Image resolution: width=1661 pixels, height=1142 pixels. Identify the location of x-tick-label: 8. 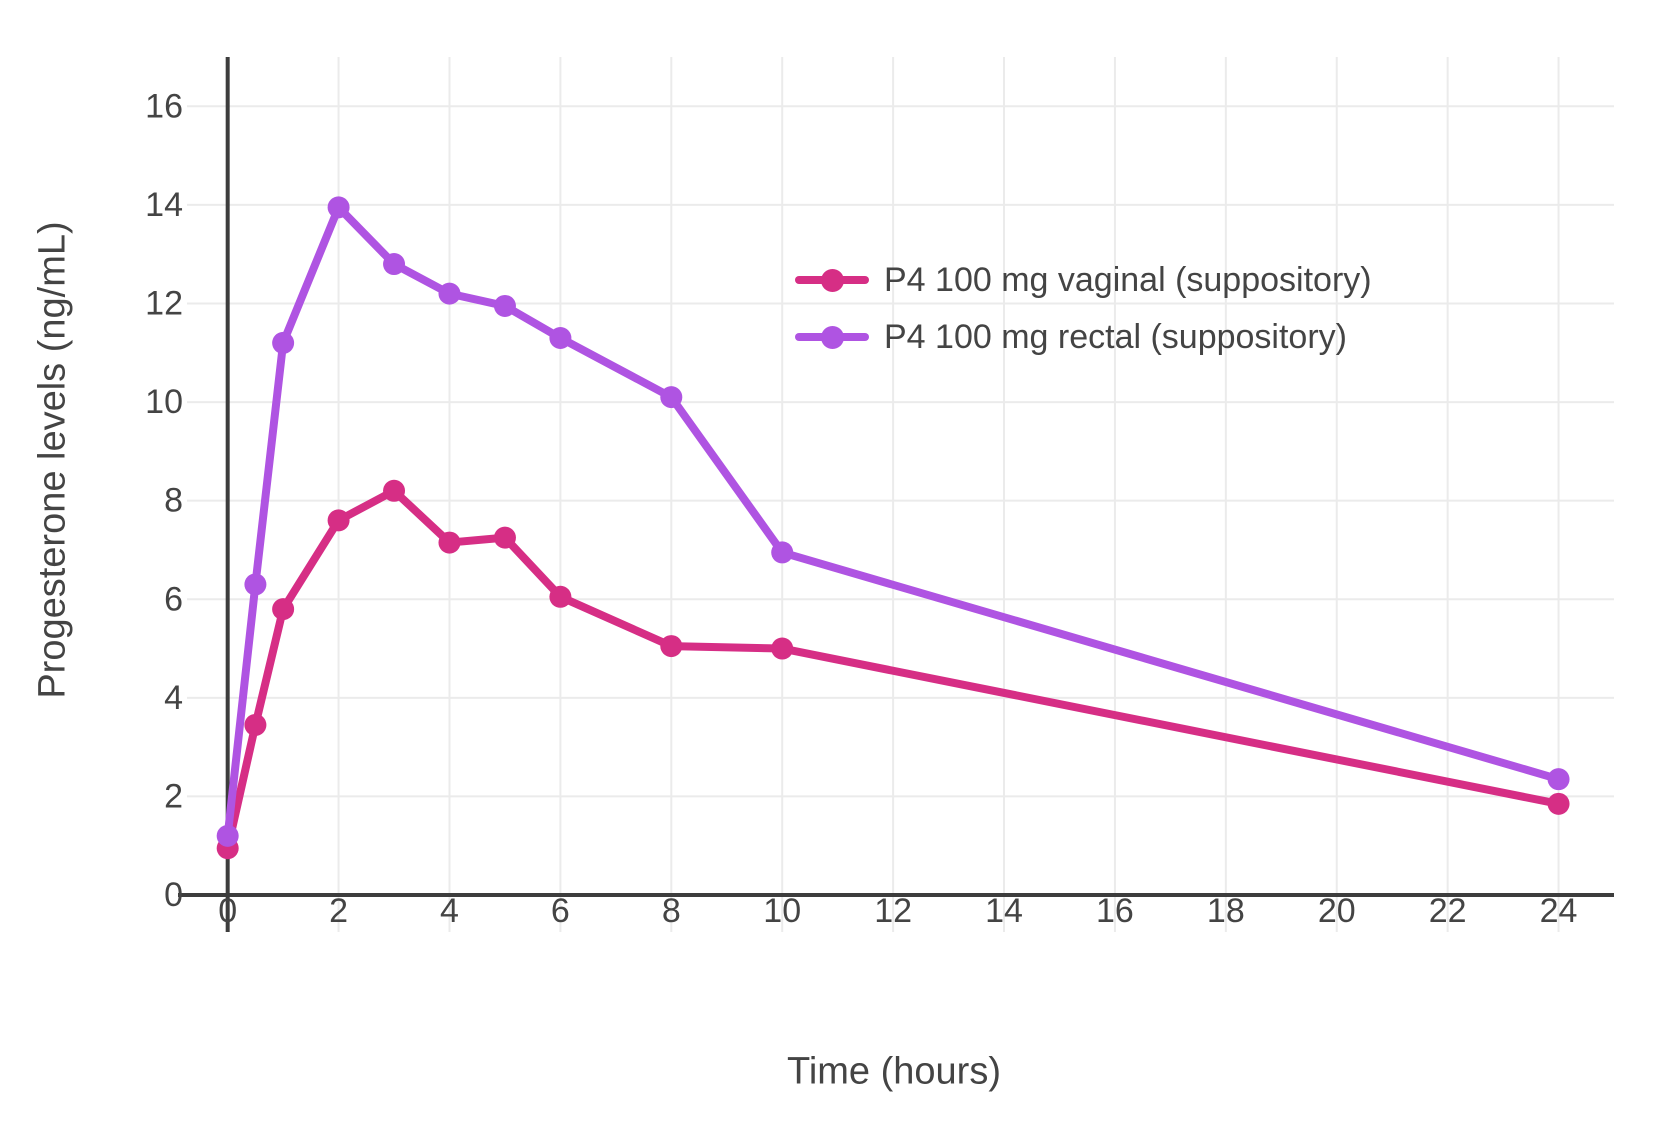
(671, 911).